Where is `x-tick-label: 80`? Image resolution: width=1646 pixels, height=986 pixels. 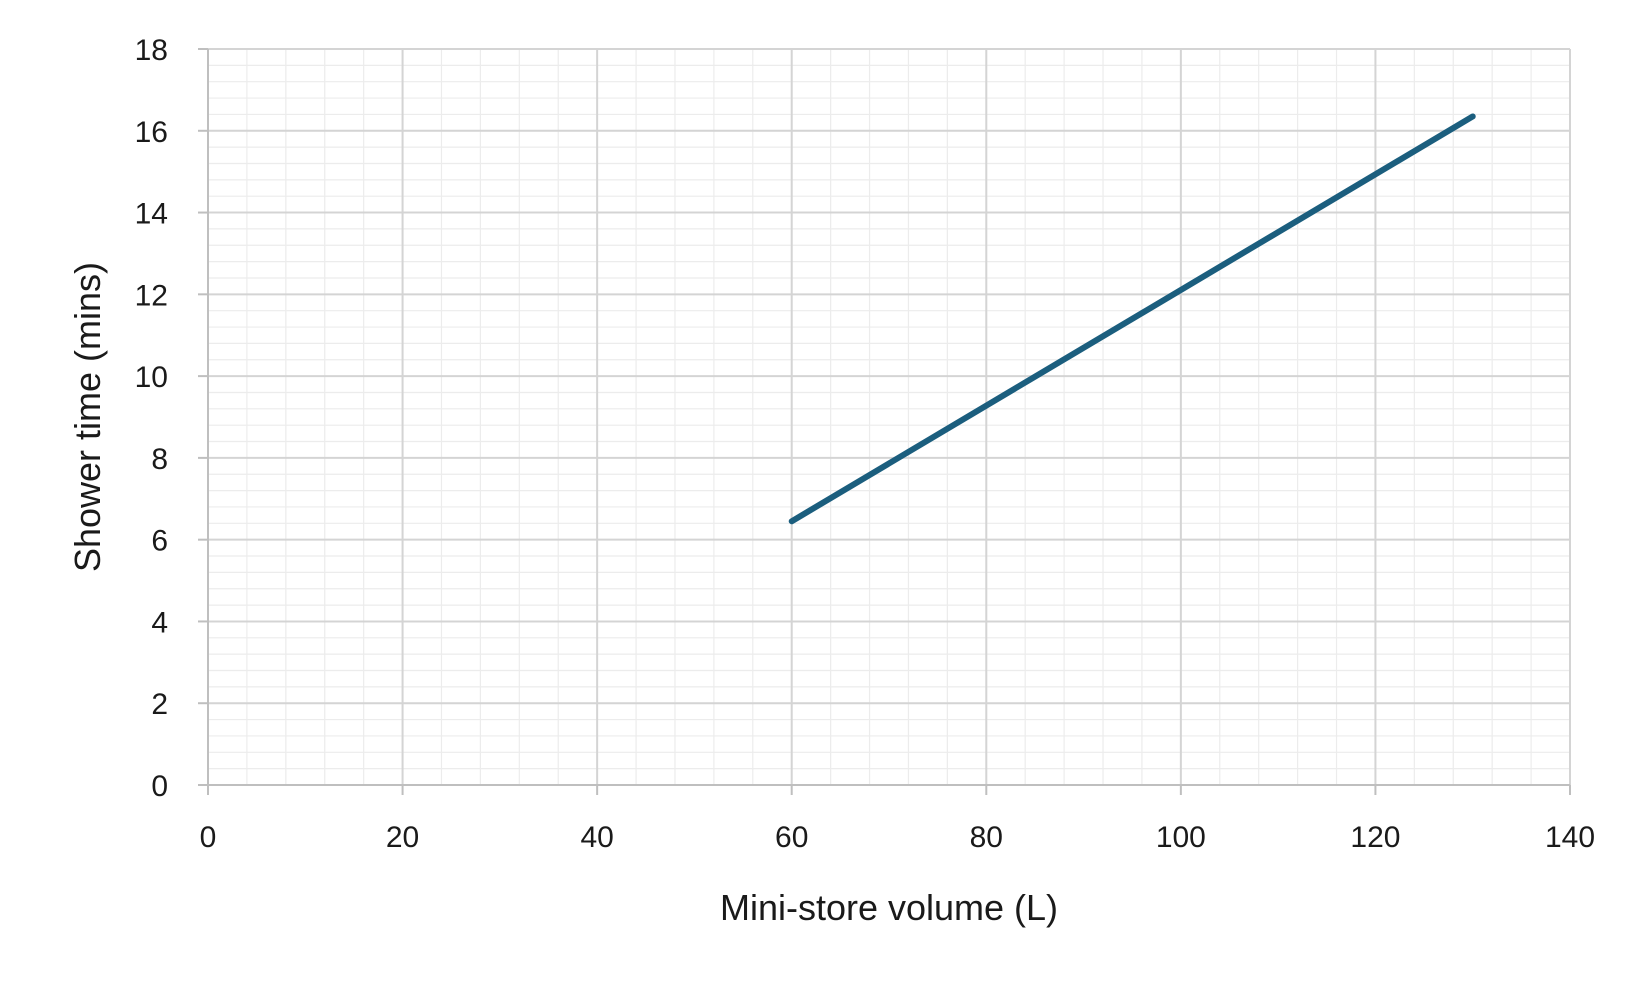 x-tick-label: 80 is located at coordinates (986, 837).